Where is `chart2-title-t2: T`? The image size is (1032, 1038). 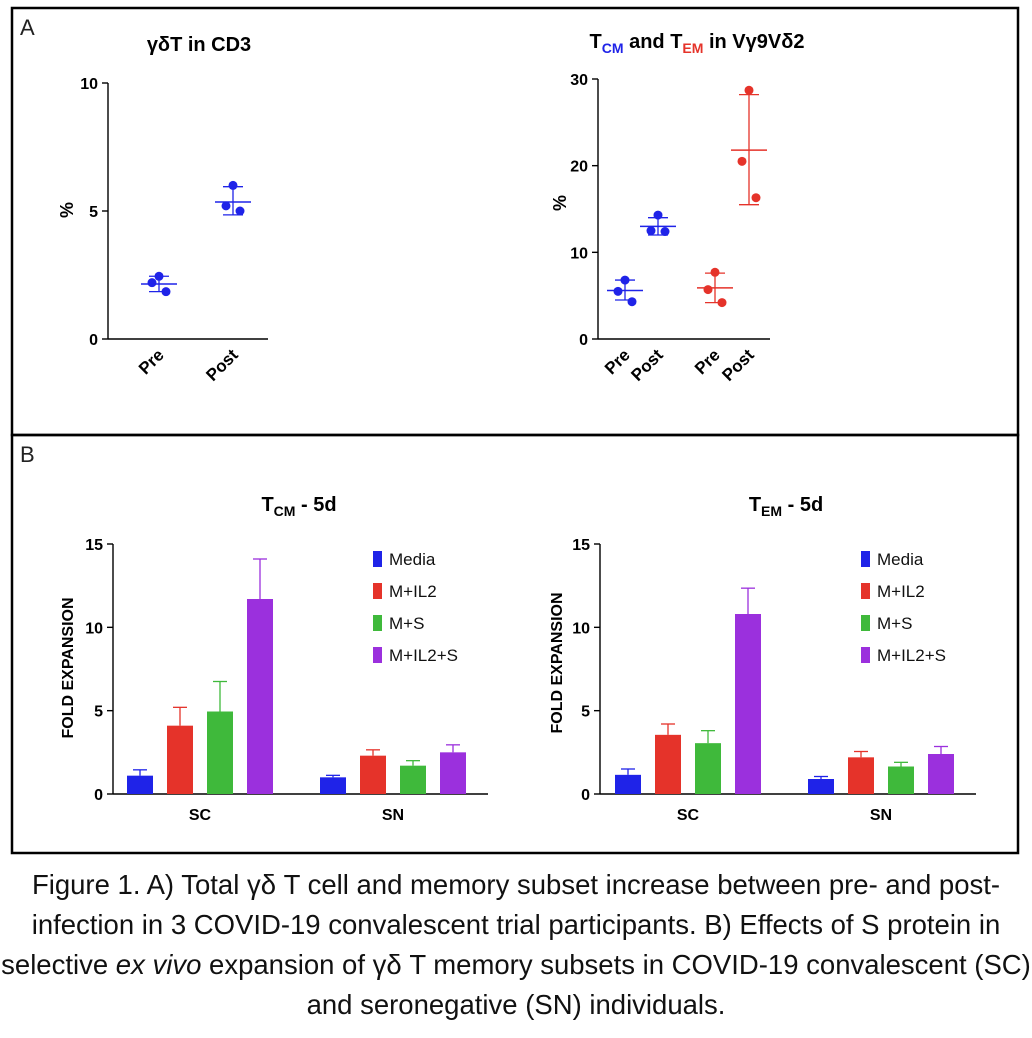 chart2-title-t2: T is located at coordinates (676, 42).